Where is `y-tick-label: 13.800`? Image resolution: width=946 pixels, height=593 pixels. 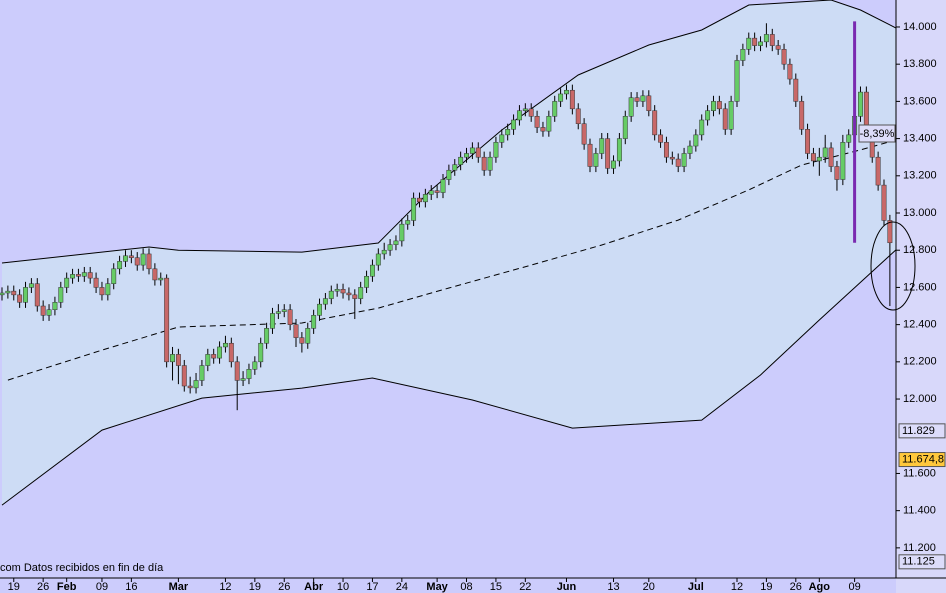
y-tick-label: 13.800 is located at coordinates (920, 64).